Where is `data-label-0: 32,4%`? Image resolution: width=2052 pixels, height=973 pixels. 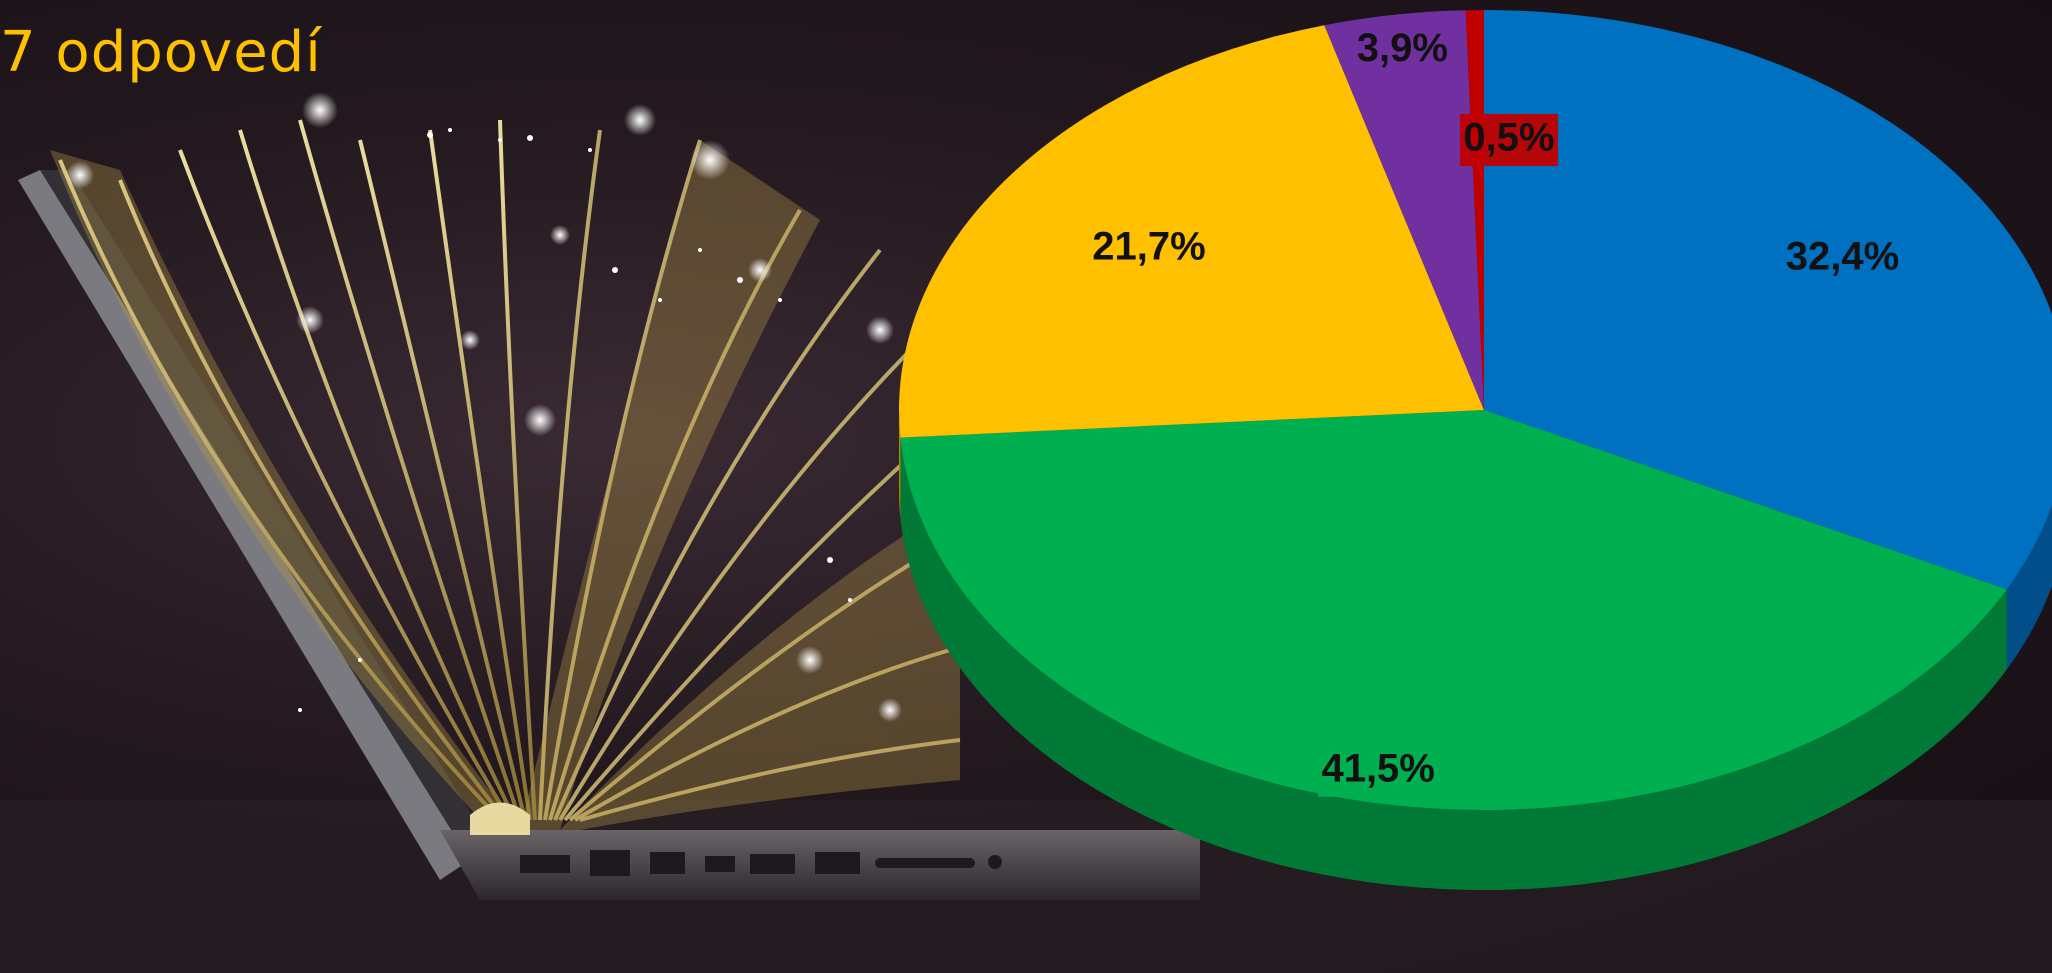 data-label-0: 32,4% is located at coordinates (1842, 256).